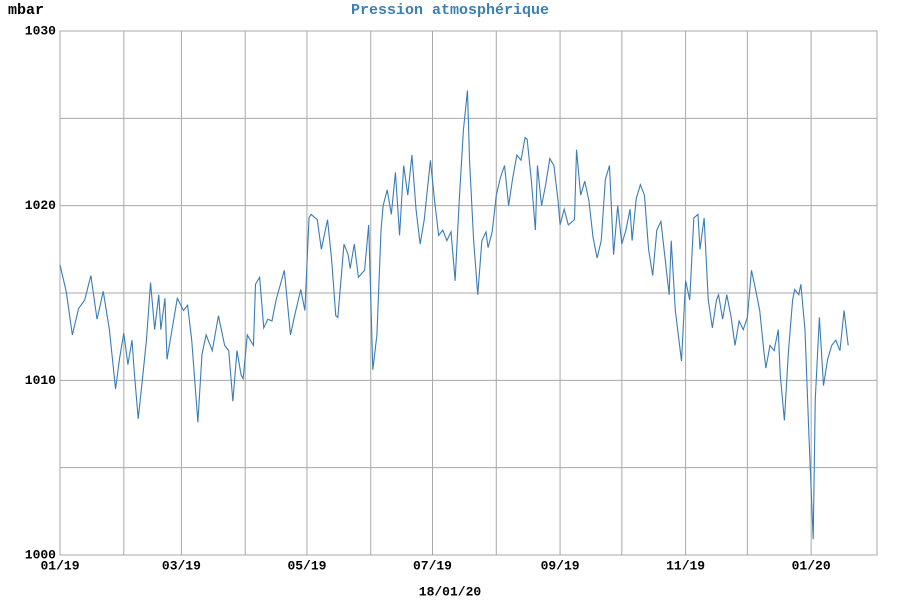  I want to click on x-tick-label: 05/19, so click(306, 565).